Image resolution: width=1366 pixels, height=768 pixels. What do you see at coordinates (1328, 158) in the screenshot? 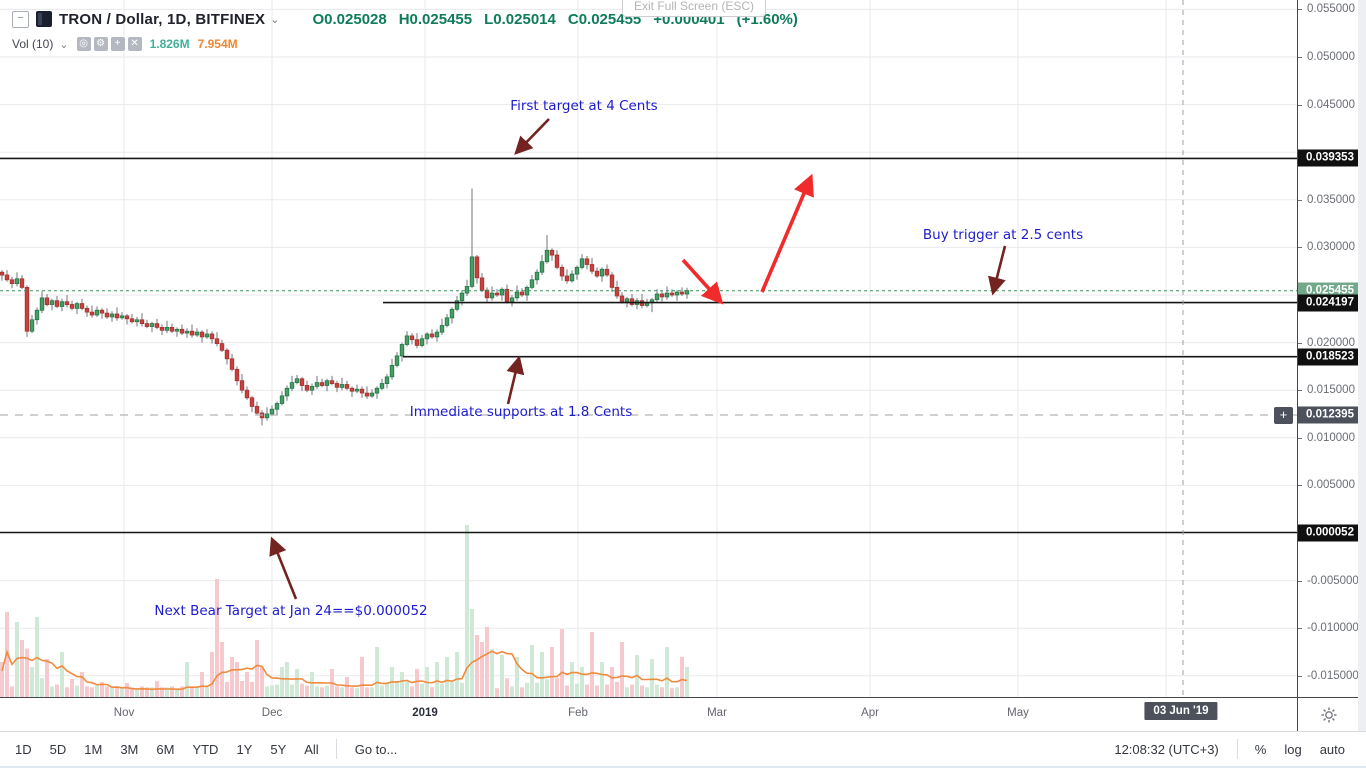
I see `price-axis-badge: 0.039353` at bounding box center [1328, 158].